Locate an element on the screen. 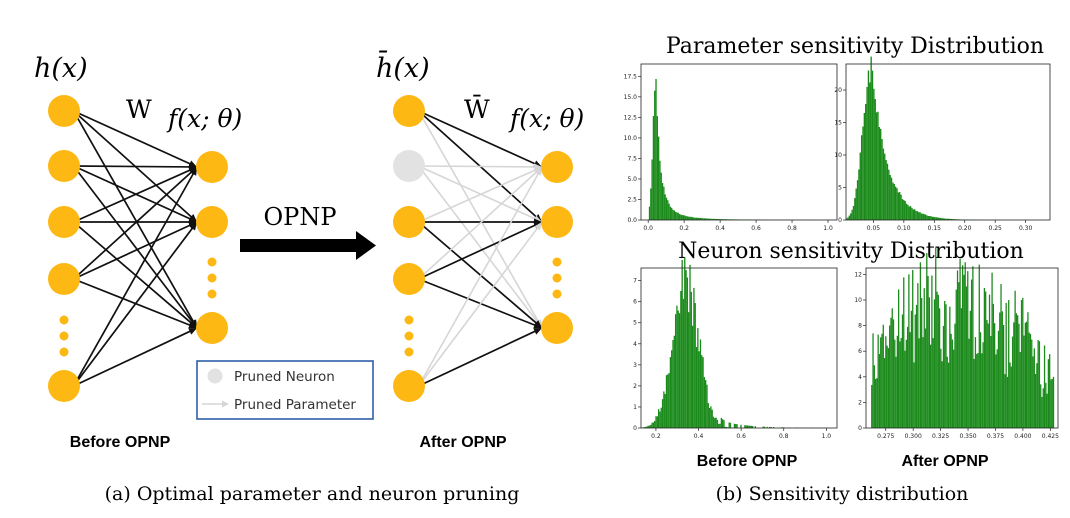 The height and width of the screenshot is (518, 1070). x-tick-label: 0.6 is located at coordinates (741, 436).